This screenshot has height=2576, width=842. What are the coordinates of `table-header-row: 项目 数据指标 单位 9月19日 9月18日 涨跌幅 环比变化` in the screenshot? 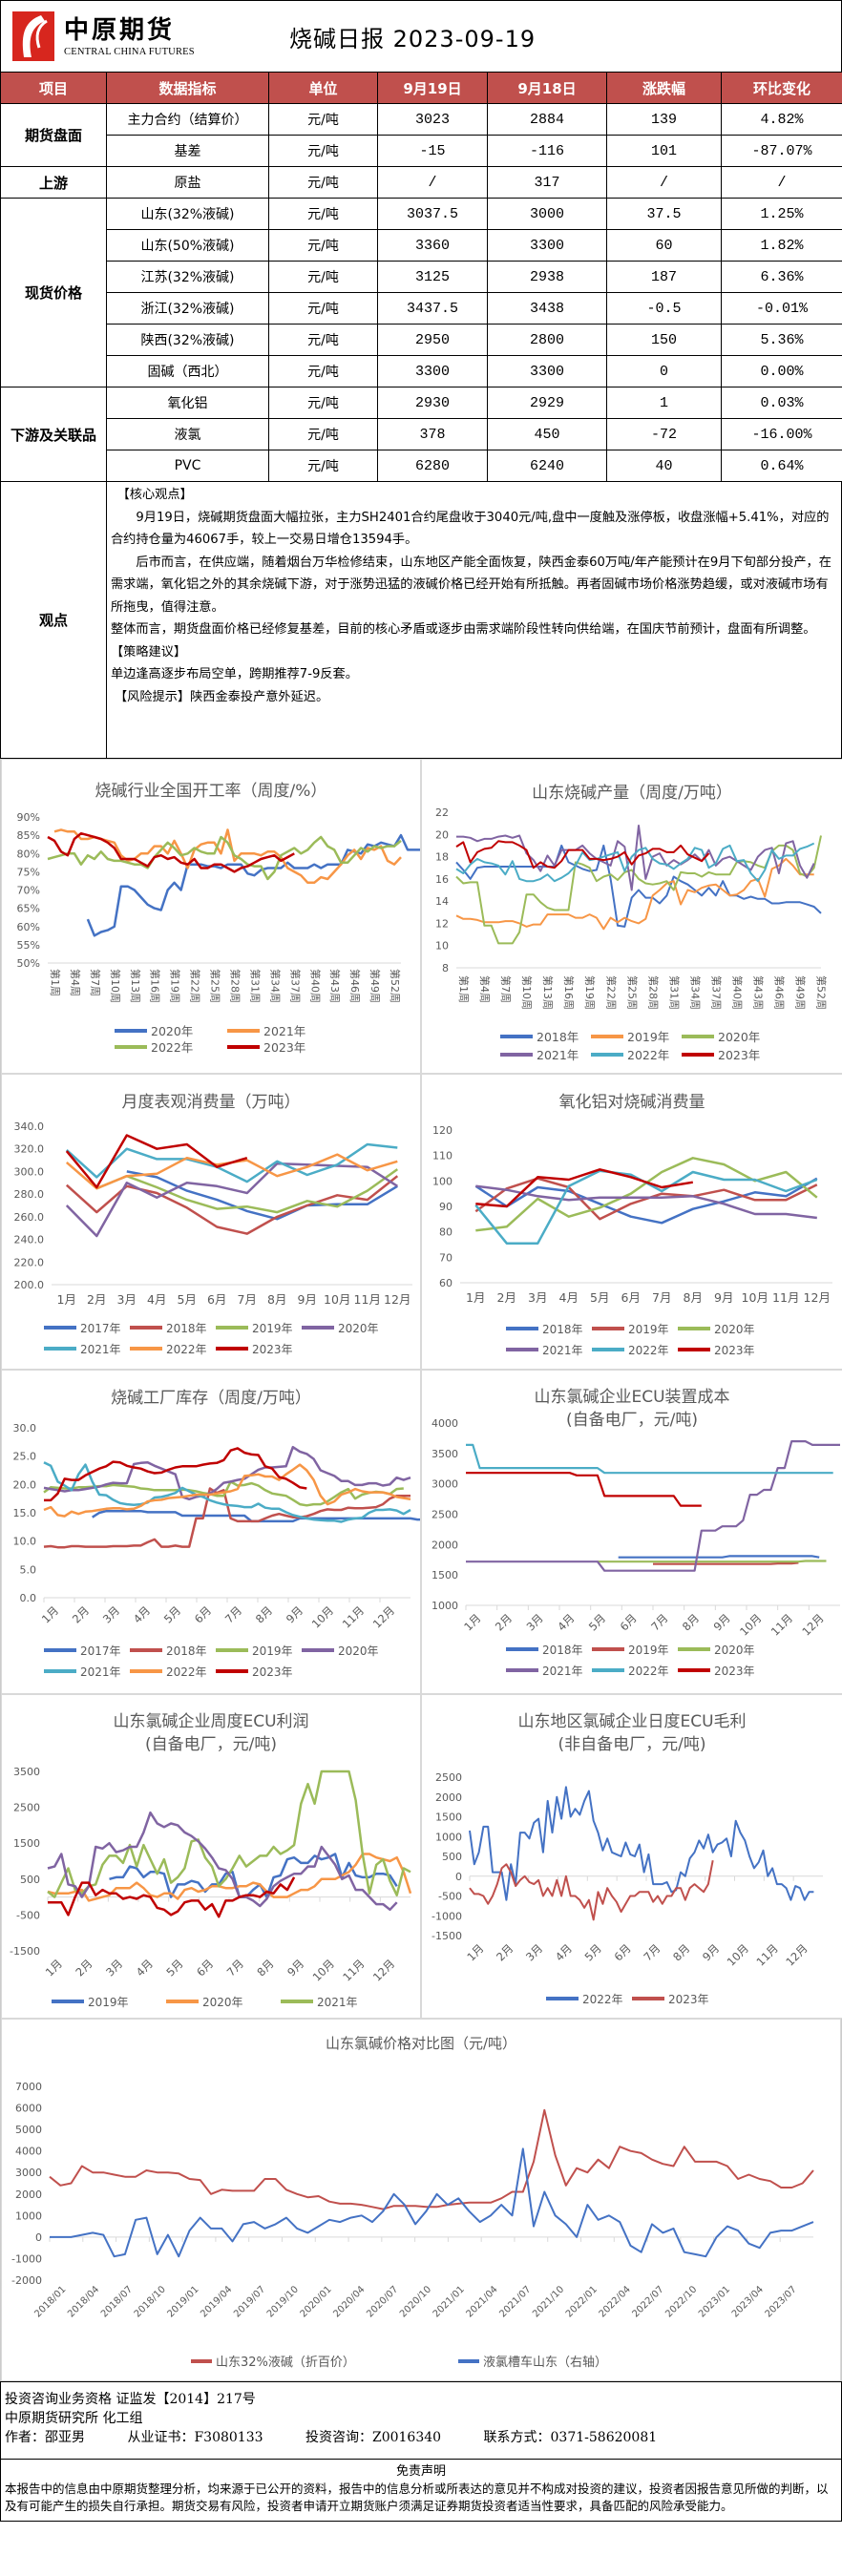 It's located at (421, 88).